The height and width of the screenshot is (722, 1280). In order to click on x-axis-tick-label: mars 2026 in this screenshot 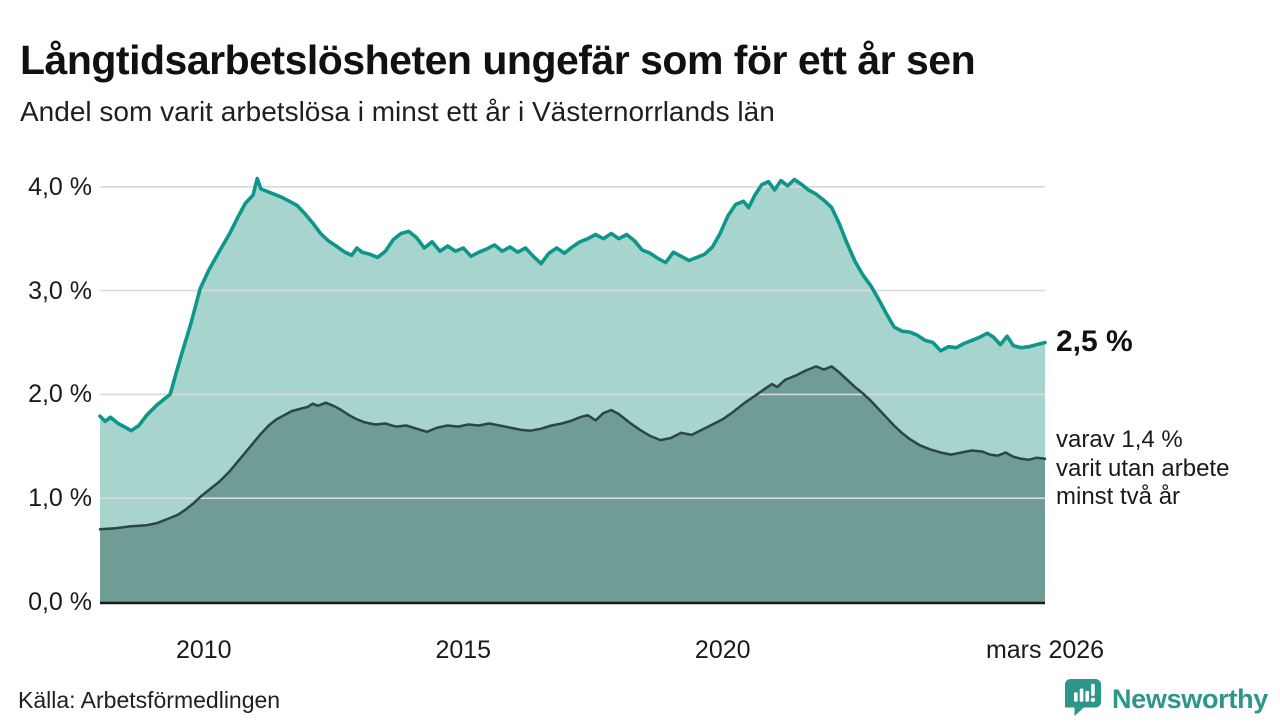, I will do `click(1045, 650)`.